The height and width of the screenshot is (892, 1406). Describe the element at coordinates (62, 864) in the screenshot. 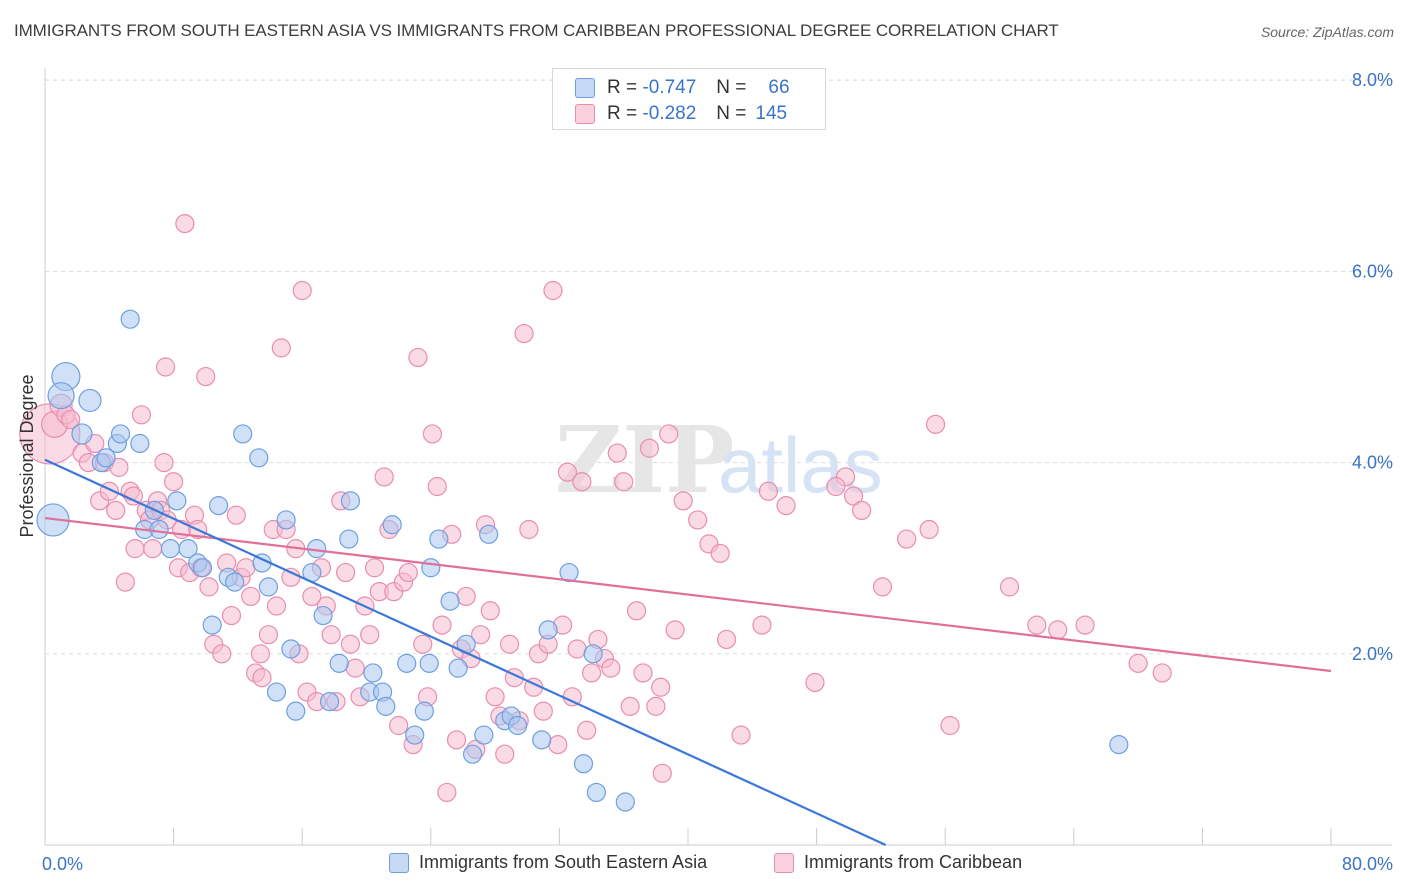

I see `x-tick-label: 0.0%` at that location.